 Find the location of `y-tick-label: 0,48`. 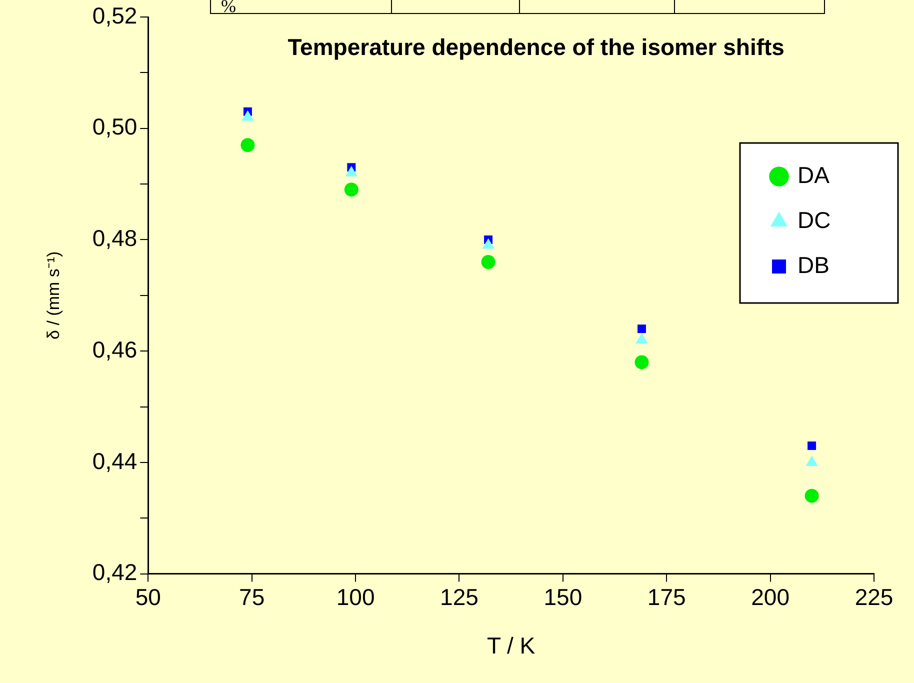

y-tick-label: 0,48 is located at coordinates (115, 238).